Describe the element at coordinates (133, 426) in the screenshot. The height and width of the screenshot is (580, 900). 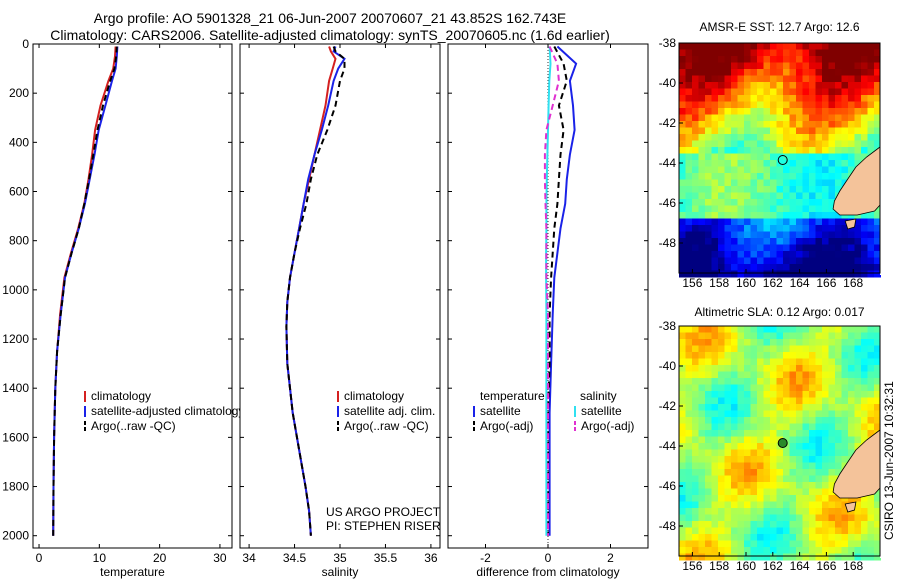
I see `legend-label: Argo(..raw -QC)` at that location.